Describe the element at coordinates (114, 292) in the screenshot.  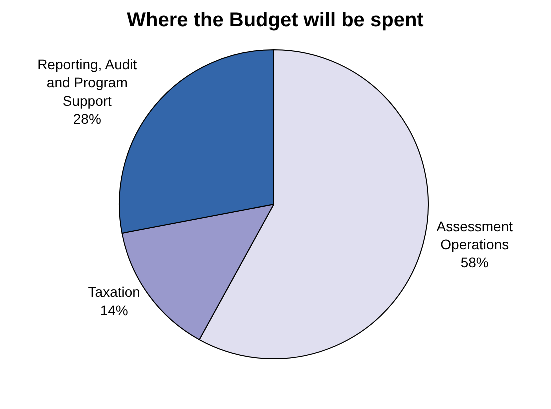
I see `slice-label: Taxation` at that location.